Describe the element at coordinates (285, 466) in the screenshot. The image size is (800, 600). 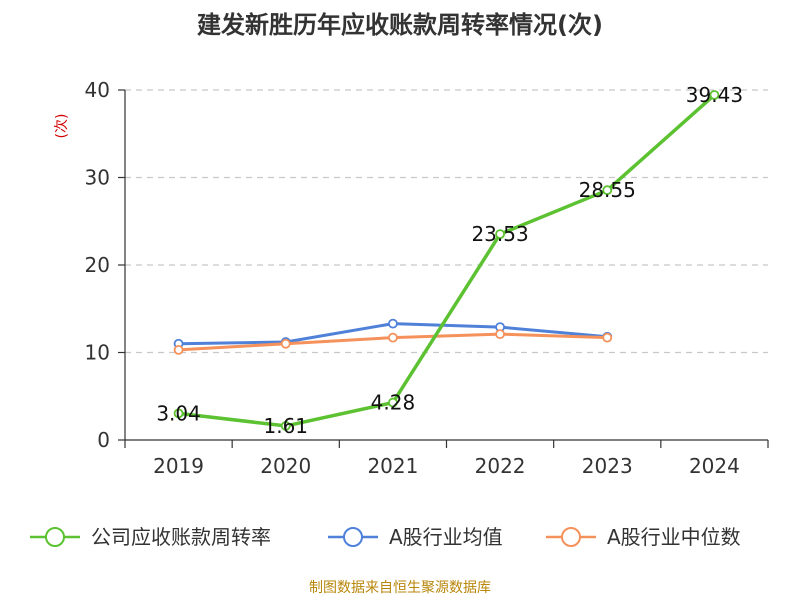
I see `x-tick-label: 2020` at that location.